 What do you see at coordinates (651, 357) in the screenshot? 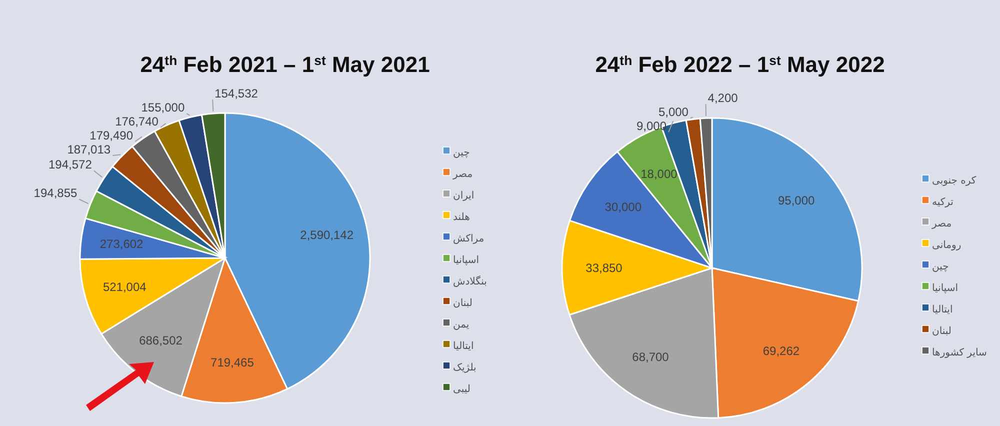
I see `data-label: 68,700` at bounding box center [651, 357].